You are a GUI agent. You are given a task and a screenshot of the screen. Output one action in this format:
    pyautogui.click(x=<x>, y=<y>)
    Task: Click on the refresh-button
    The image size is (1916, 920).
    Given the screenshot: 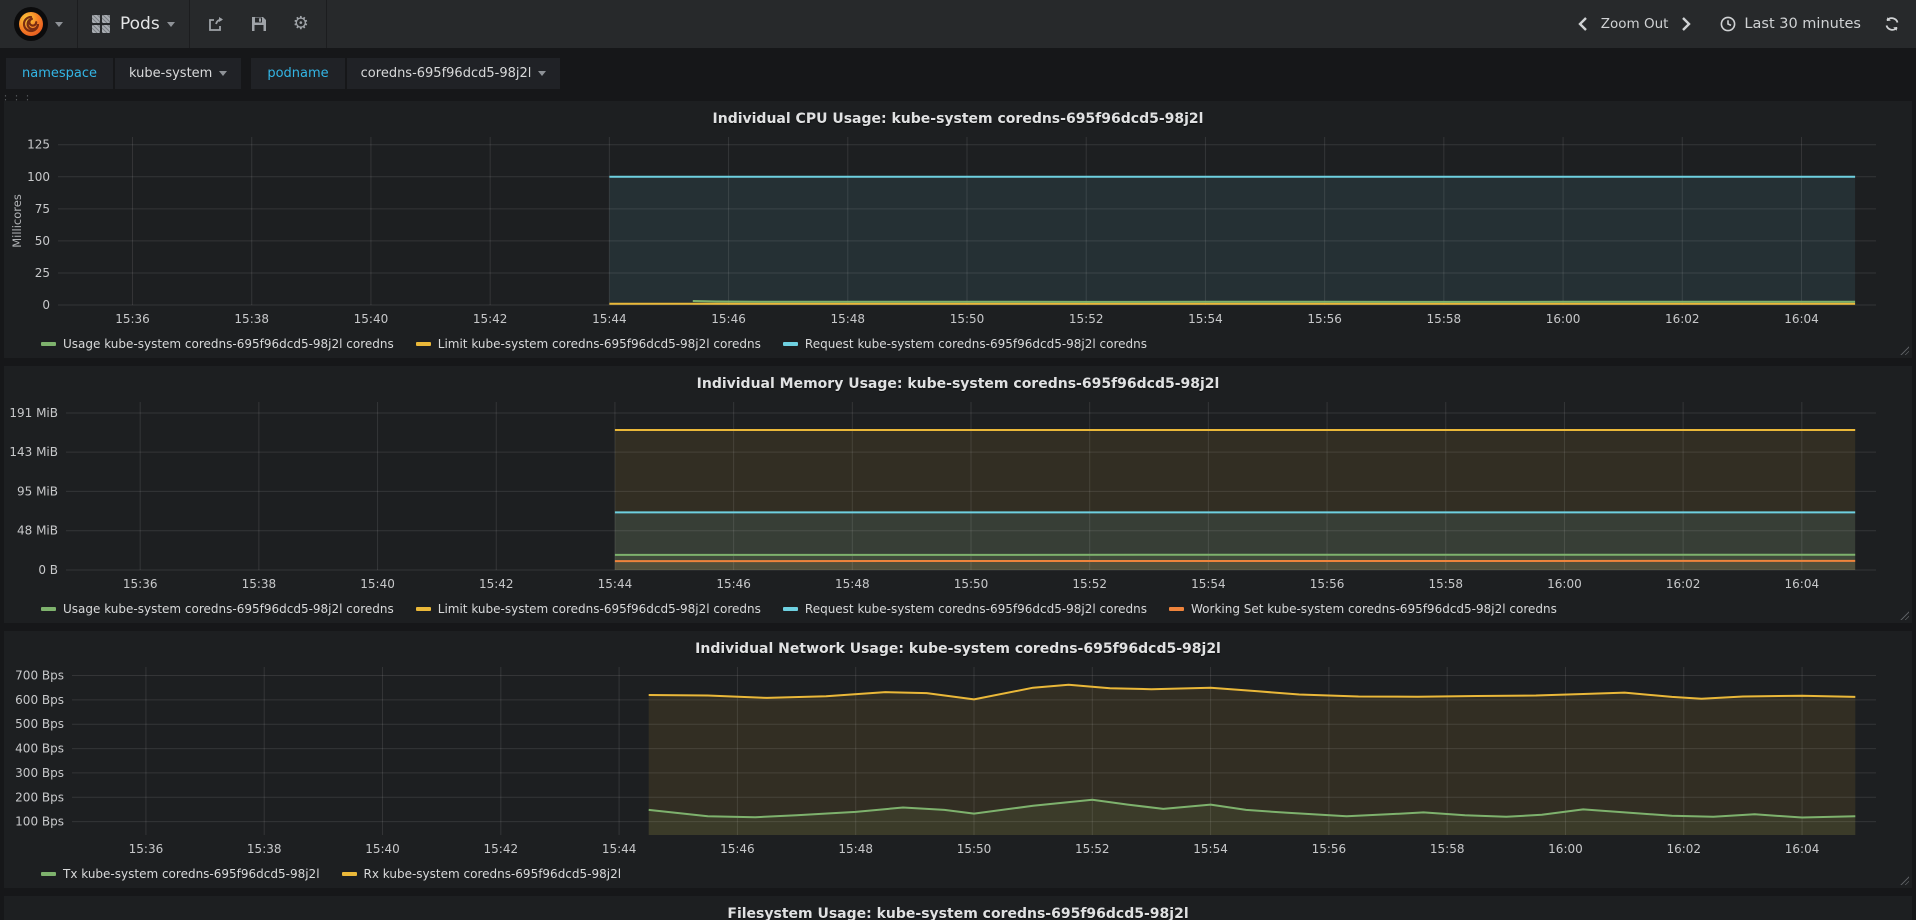 What is the action you would take?
    pyautogui.click(x=1886, y=24)
    